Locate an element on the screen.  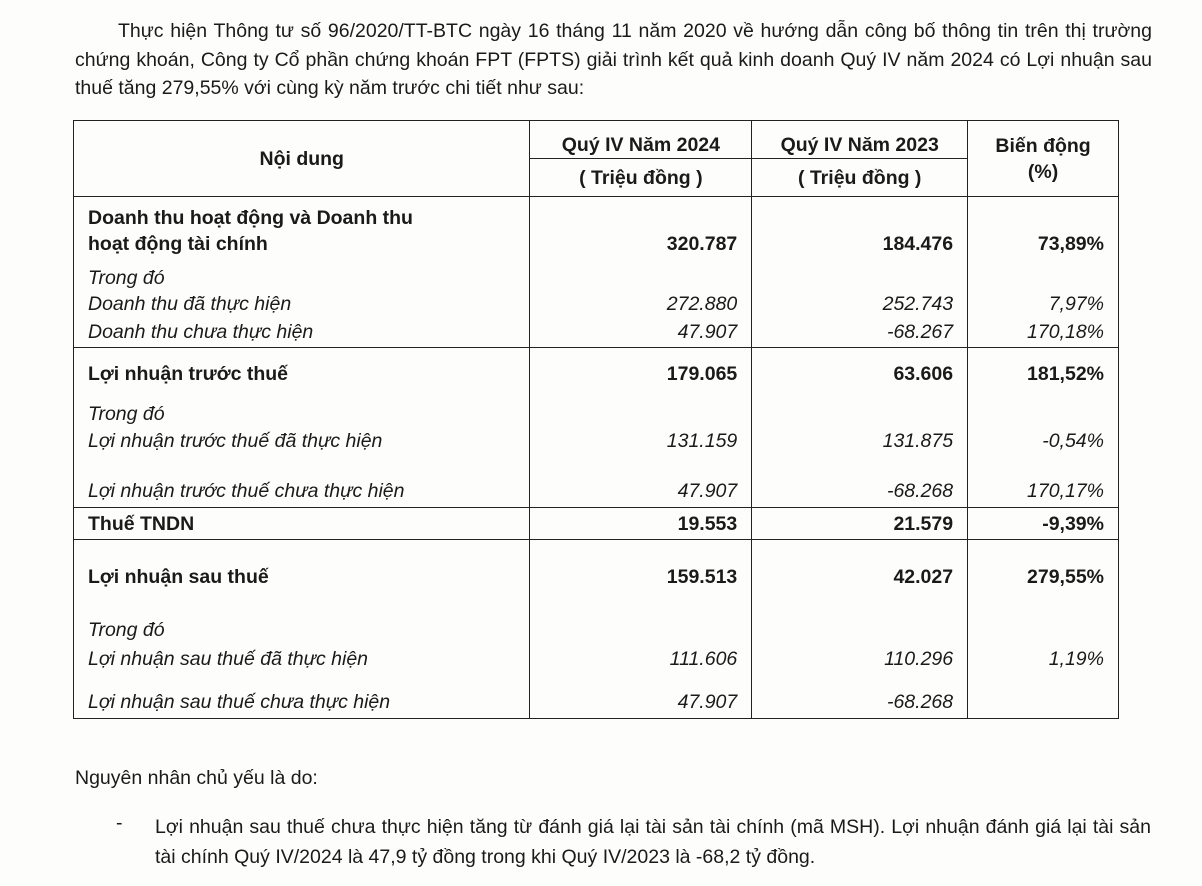
value-change: 170,17% is located at coordinates (1043, 491).